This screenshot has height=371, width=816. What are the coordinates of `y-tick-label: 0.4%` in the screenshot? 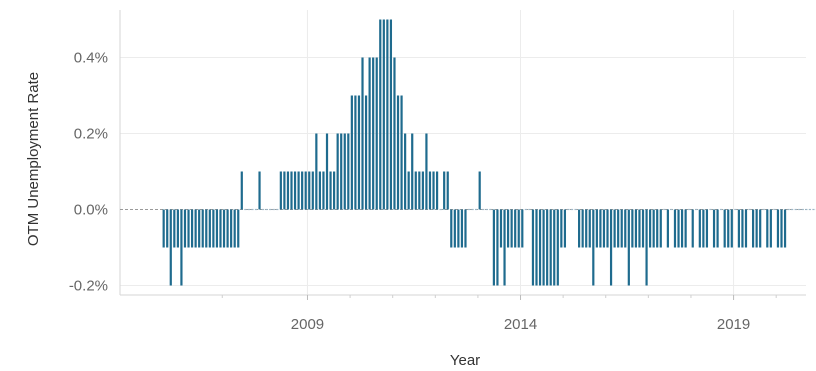 It's located at (91, 58).